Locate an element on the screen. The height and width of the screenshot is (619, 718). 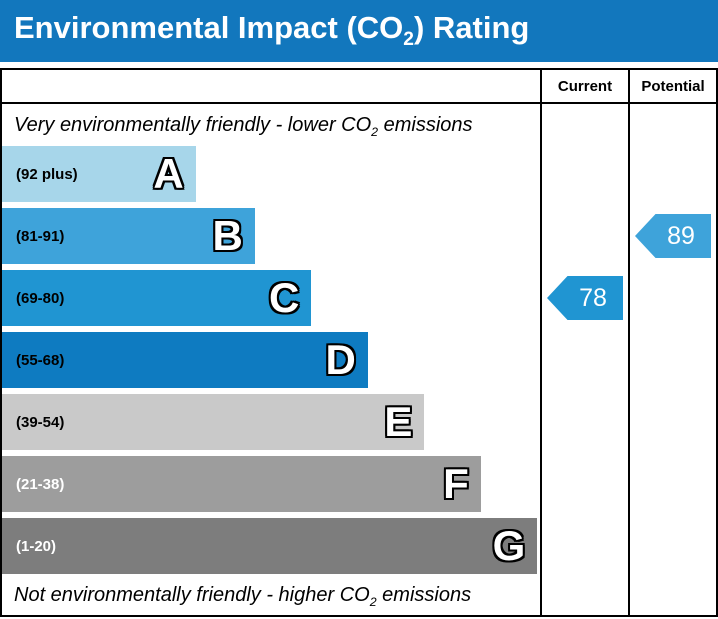
title-subscript: 2 is located at coordinates (408, 40).